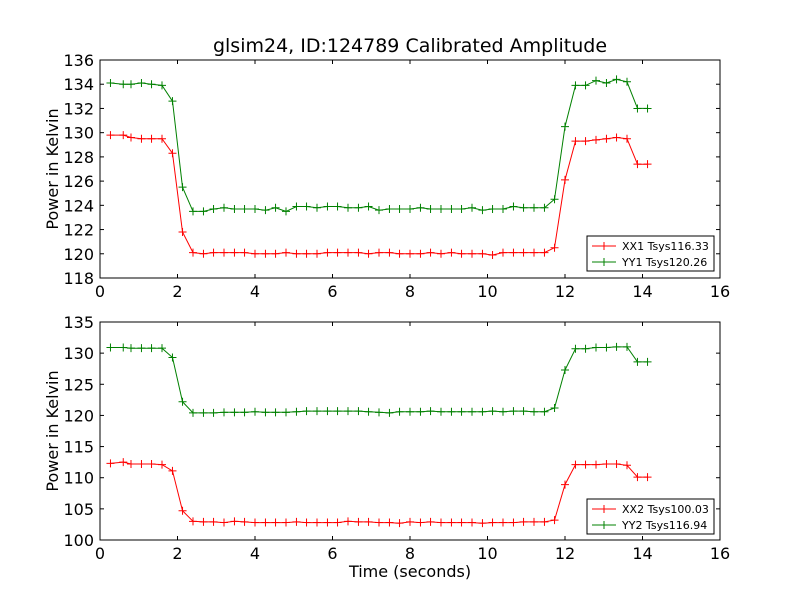 Image resolution: width=800 pixels, height=600 pixels. I want to click on x-tick-label: 0, so click(100, 553).